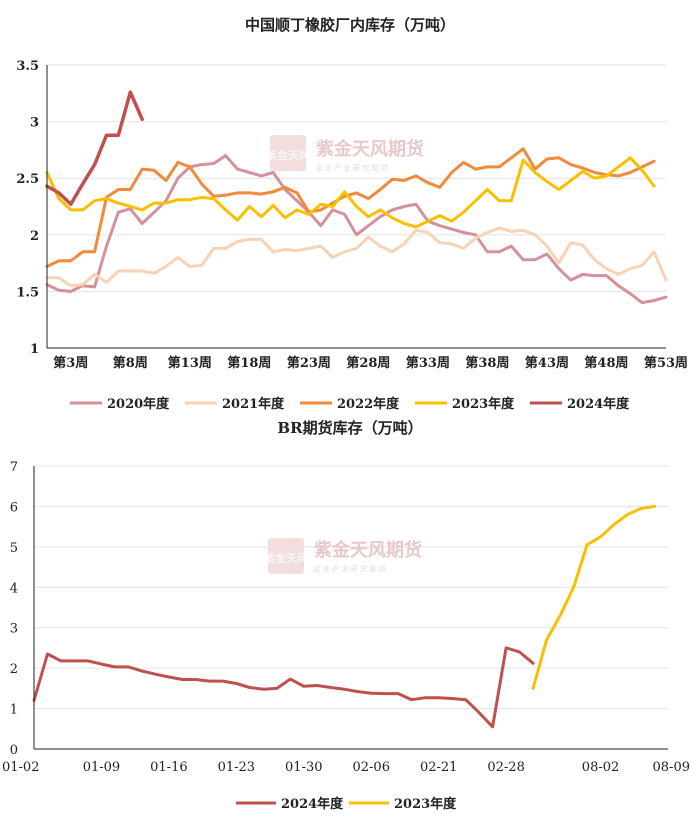 This screenshot has height=832, width=700. I want to click on chart-1-x-tick-week-18: 第18周, so click(249, 363).